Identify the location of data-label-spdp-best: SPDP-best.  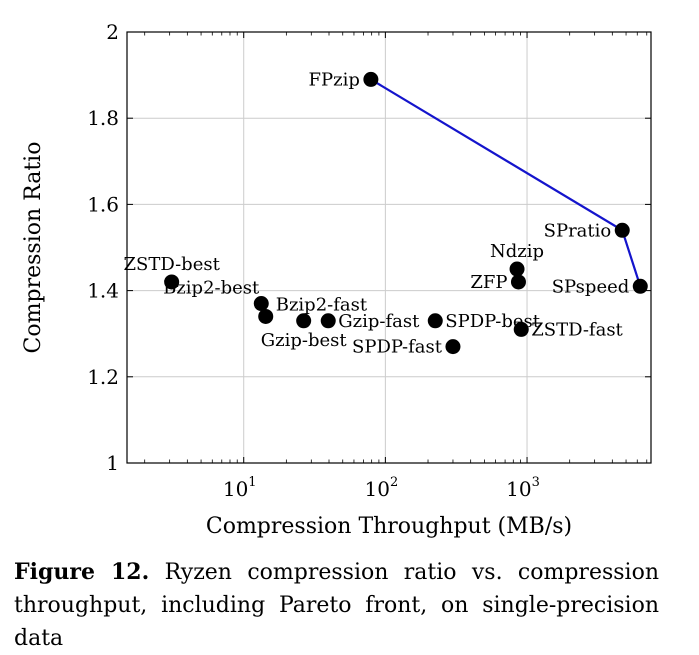
(492, 321).